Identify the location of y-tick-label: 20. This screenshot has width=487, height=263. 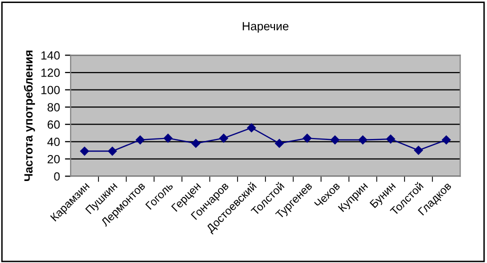
(54, 159).